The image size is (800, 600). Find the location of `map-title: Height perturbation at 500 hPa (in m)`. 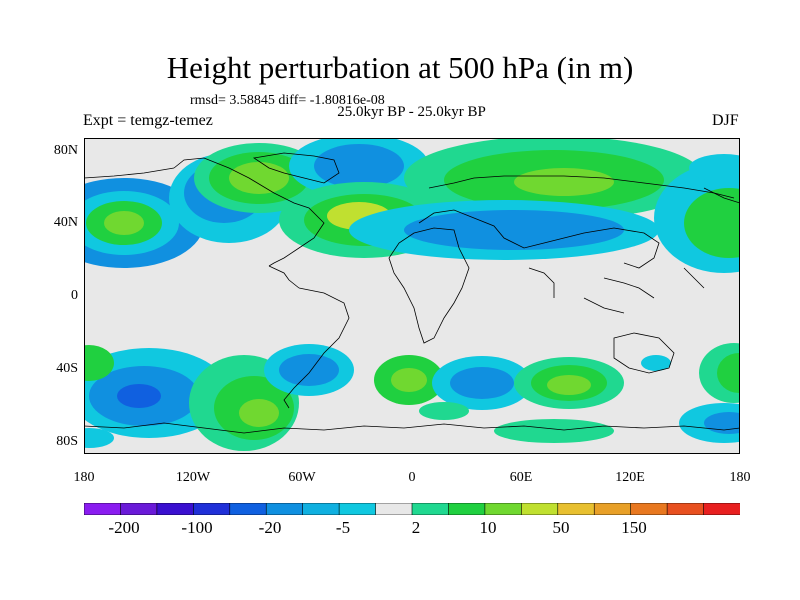

map-title: Height perturbation at 500 hPa (in m) is located at coordinates (400, 67).